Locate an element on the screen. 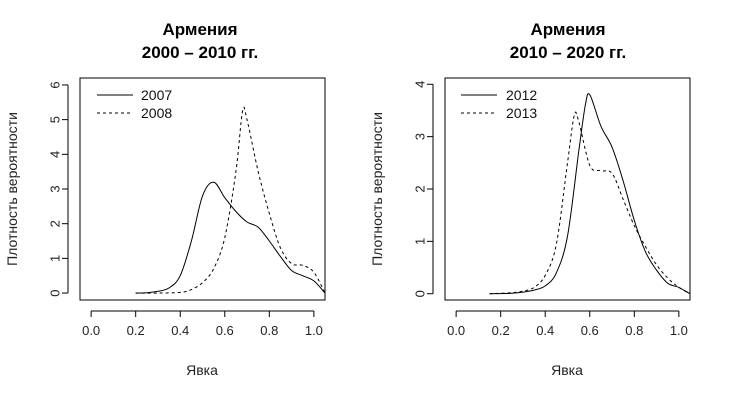  legend-label-2008: 2008 is located at coordinates (156, 113).